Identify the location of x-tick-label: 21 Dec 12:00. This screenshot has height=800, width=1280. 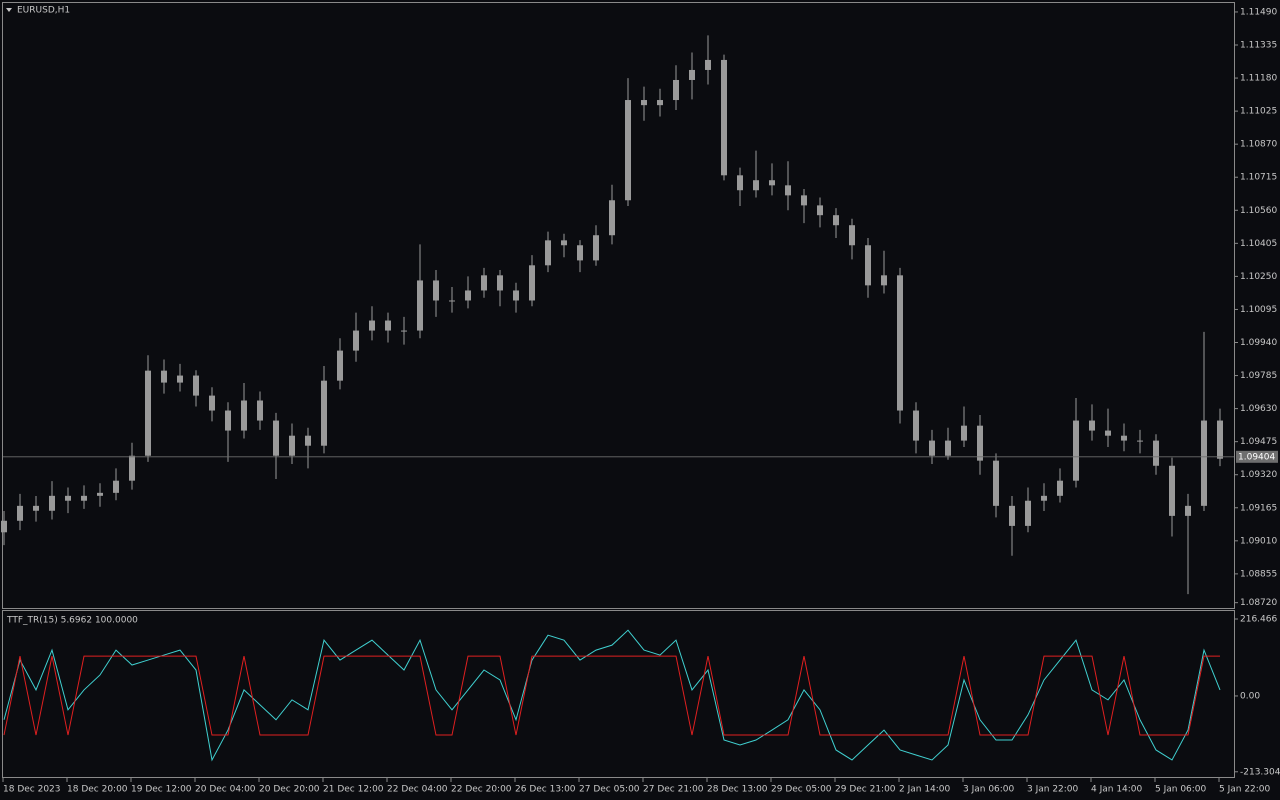
(353, 790).